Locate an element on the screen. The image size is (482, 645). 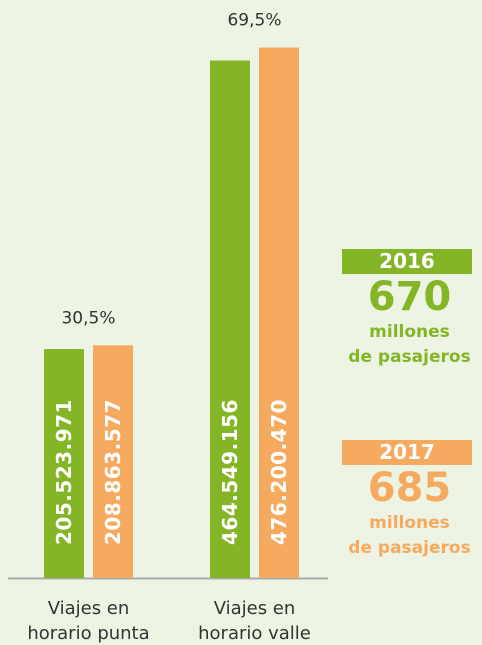
legend-entry: 2017 685 millones de pasajeros is located at coordinates (409, 500).